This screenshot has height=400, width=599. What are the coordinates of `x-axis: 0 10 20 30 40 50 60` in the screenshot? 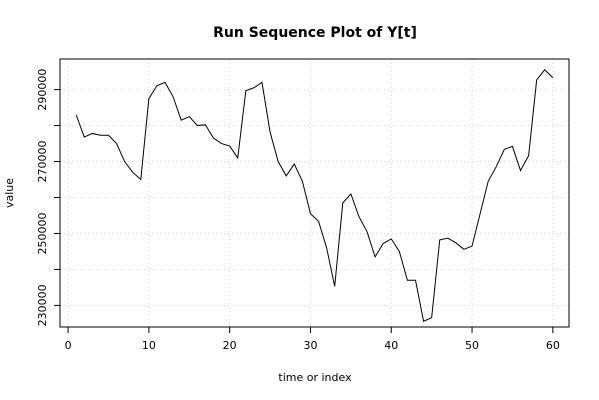 It's located at (312, 339).